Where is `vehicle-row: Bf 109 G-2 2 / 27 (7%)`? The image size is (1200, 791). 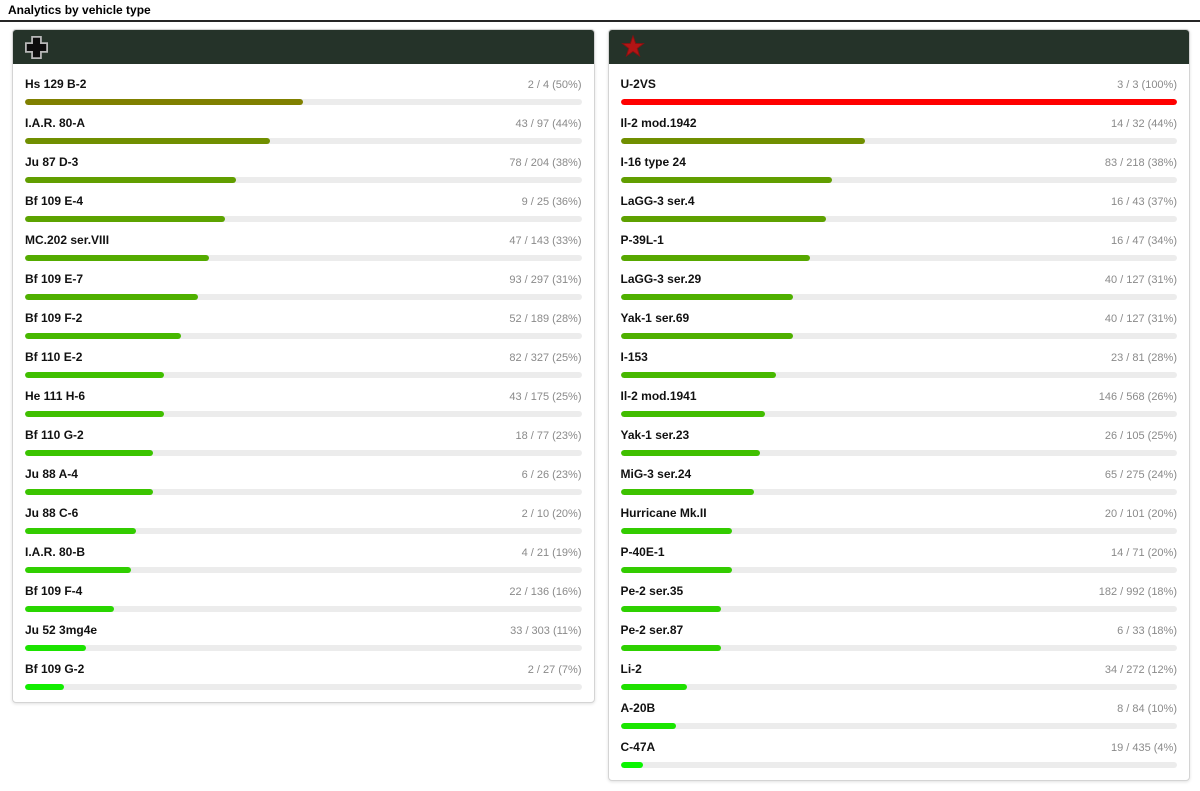
vehicle-row: Bf 109 G-2 2 / 27 (7%) is located at coordinates (303, 670).